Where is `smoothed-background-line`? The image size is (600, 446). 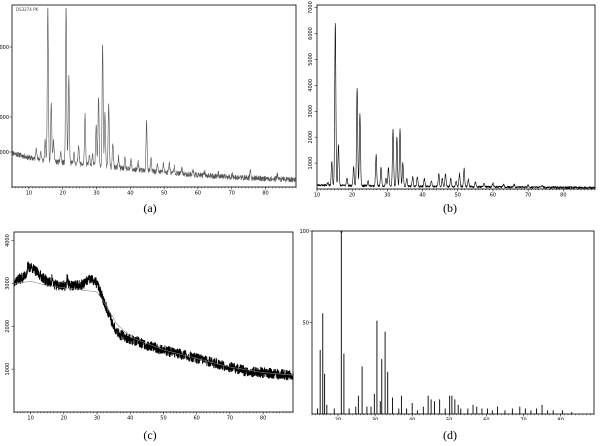 smoothed-background-line is located at coordinates (153, 328).